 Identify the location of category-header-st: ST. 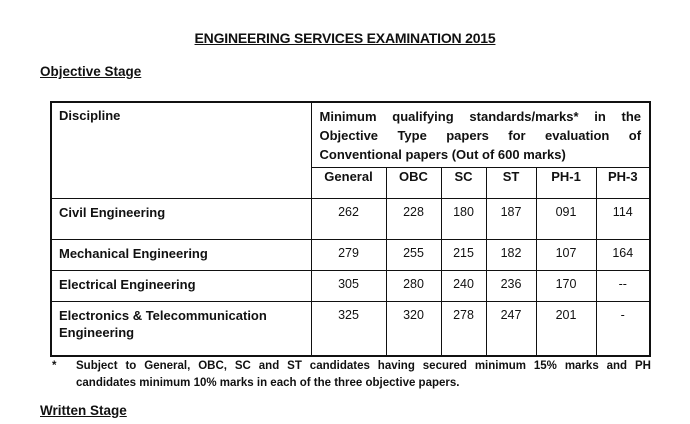
(511, 182).